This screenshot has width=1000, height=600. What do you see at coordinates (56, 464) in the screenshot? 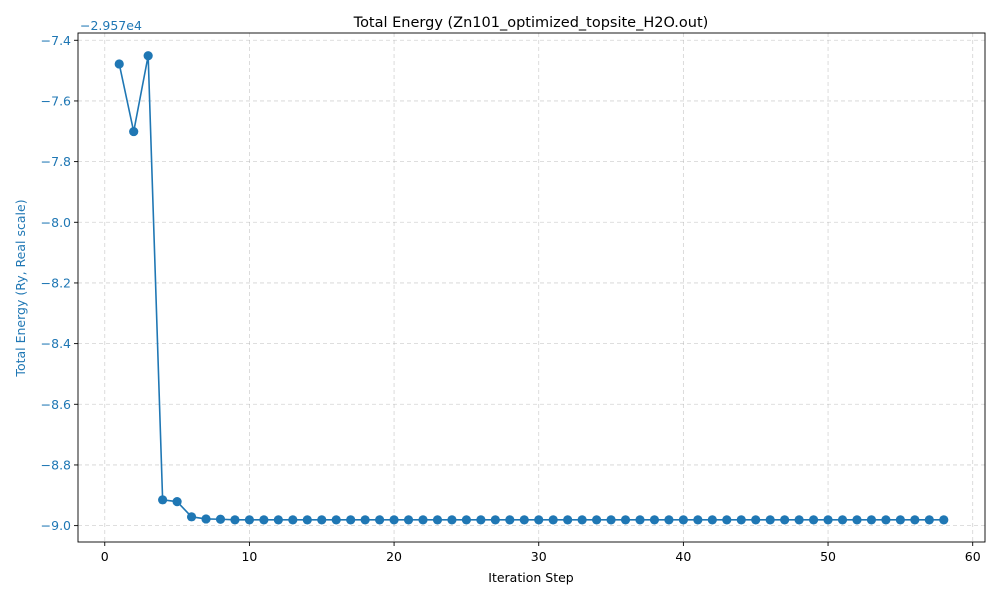
I see `y-tick-label: −8.8` at bounding box center [56, 464].